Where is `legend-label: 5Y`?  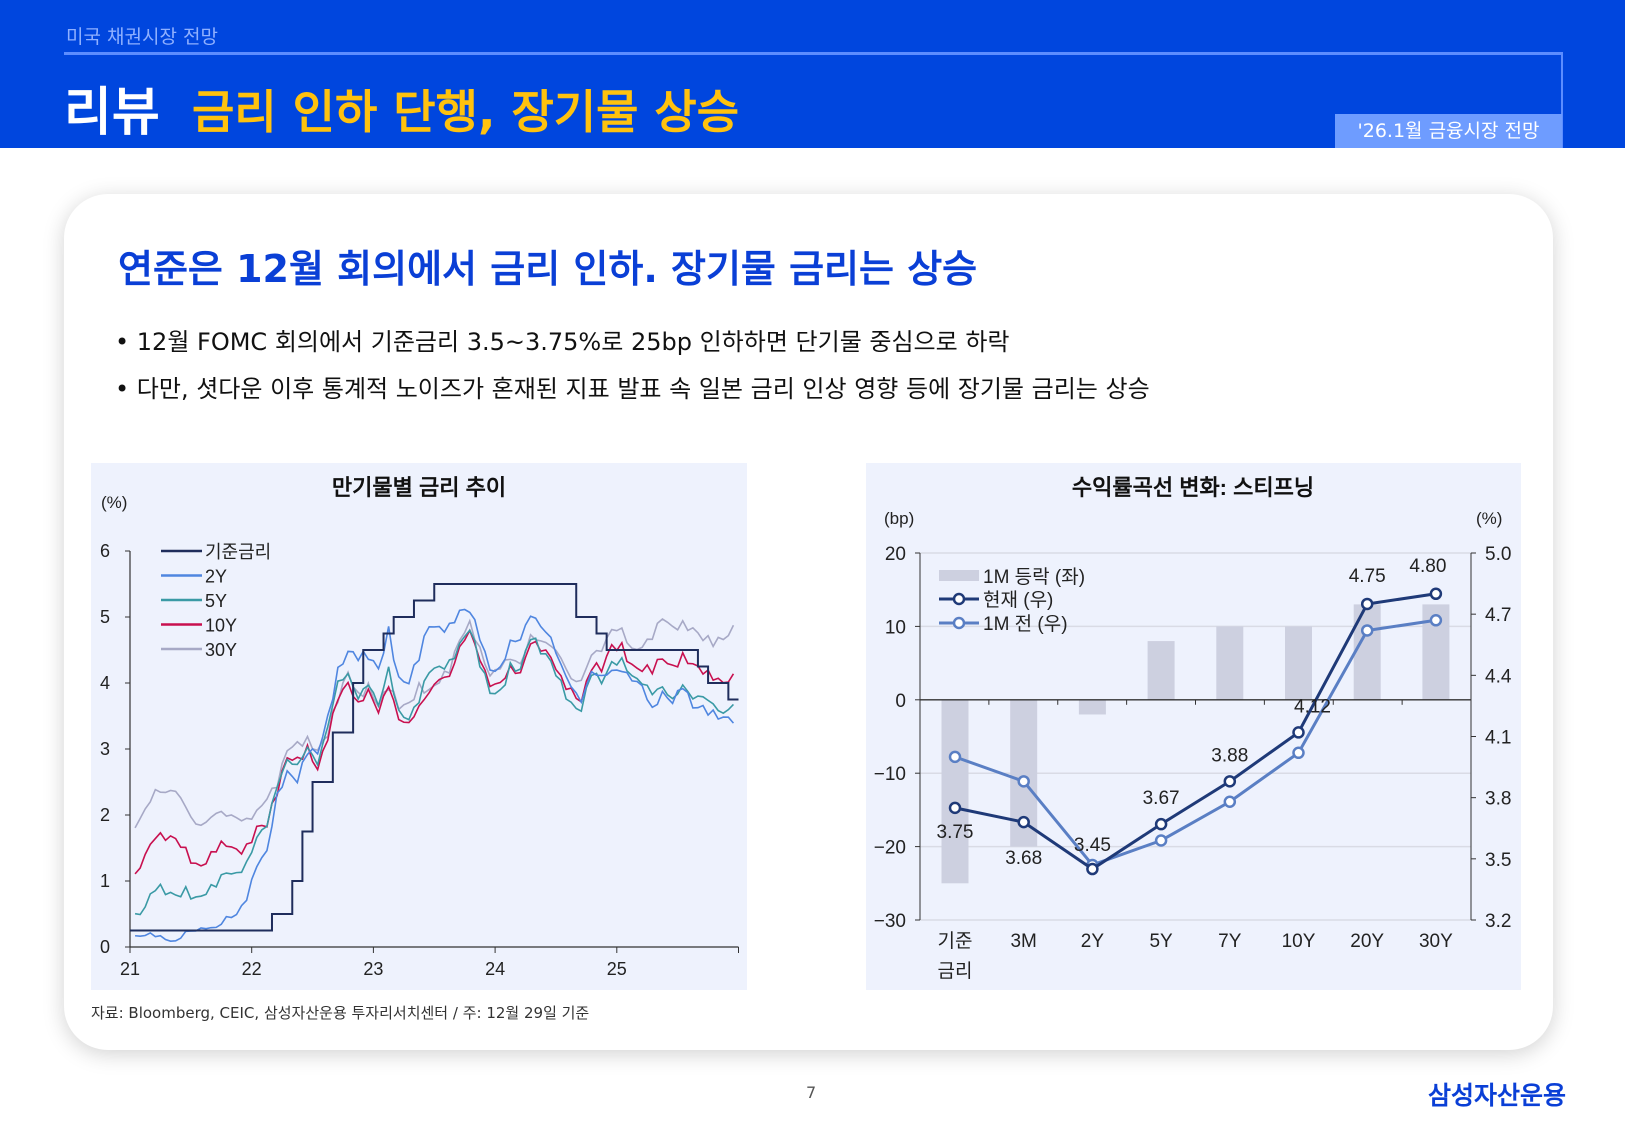 legend-label: 5Y is located at coordinates (216, 601).